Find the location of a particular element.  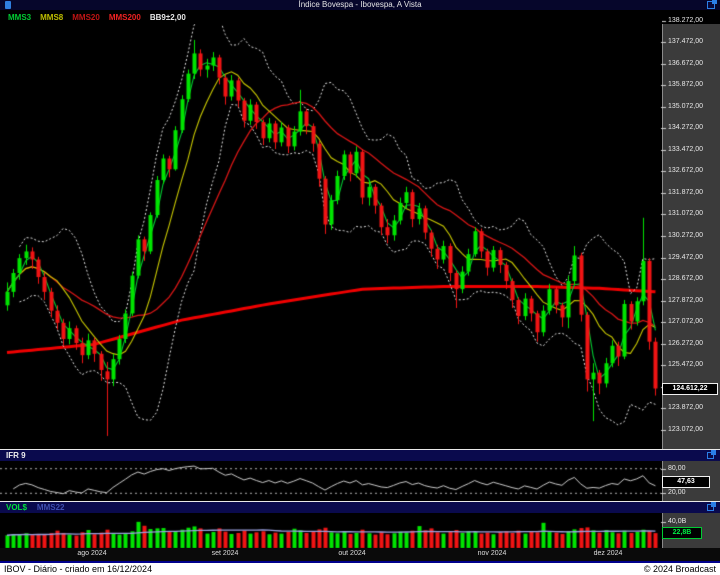

ifr-value-badge: 47,63 is located at coordinates (686, 481).